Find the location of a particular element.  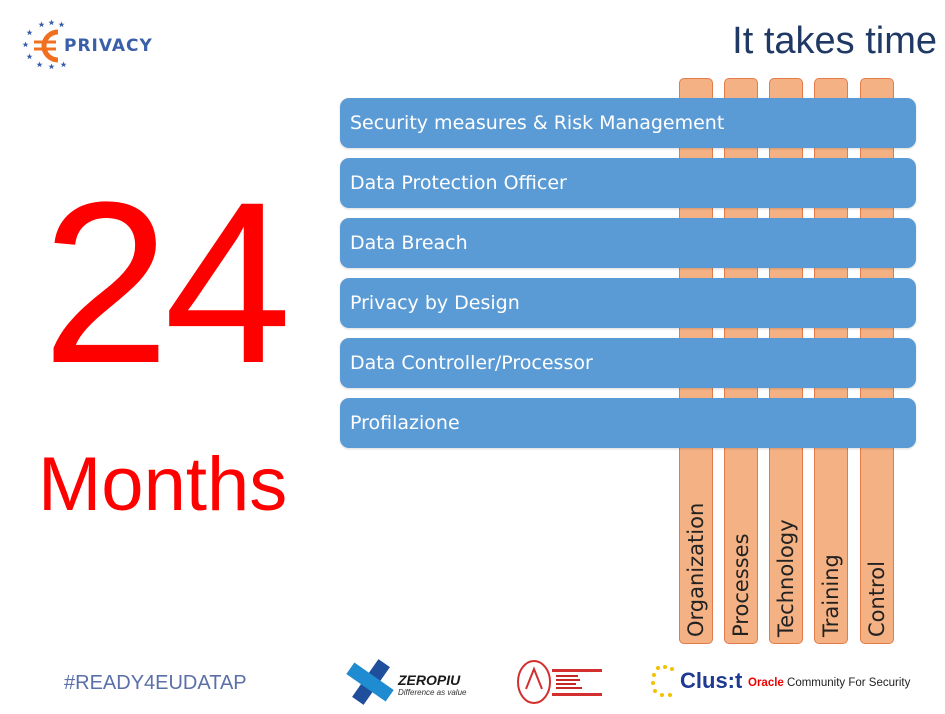

hashtag: #READY4EUDATAP is located at coordinates (155, 683).